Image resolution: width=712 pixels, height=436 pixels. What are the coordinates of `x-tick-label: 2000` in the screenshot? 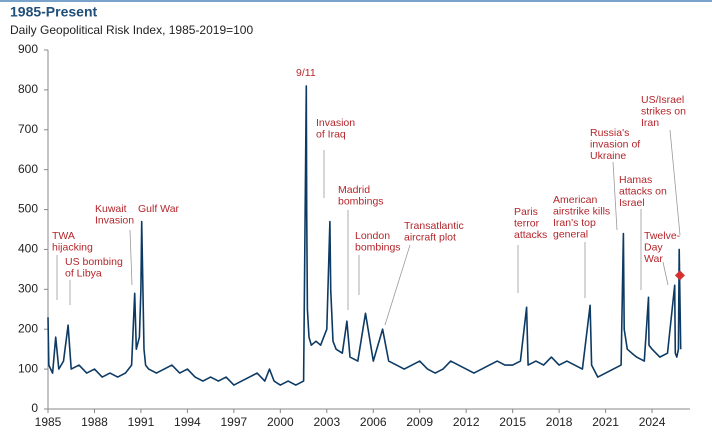 It's located at (280, 422).